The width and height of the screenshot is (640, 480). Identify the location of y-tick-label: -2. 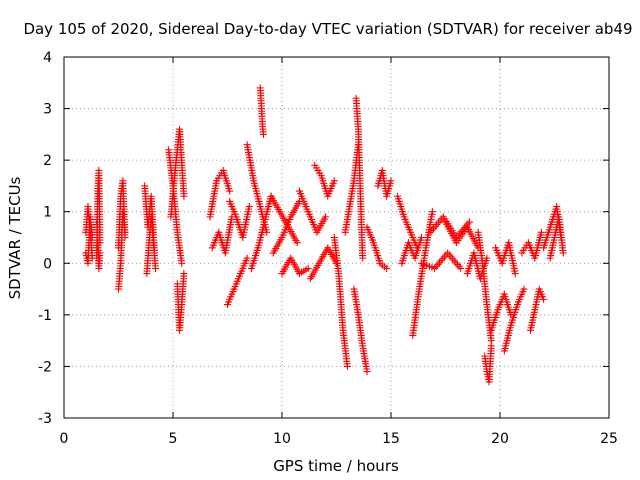
(45, 367).